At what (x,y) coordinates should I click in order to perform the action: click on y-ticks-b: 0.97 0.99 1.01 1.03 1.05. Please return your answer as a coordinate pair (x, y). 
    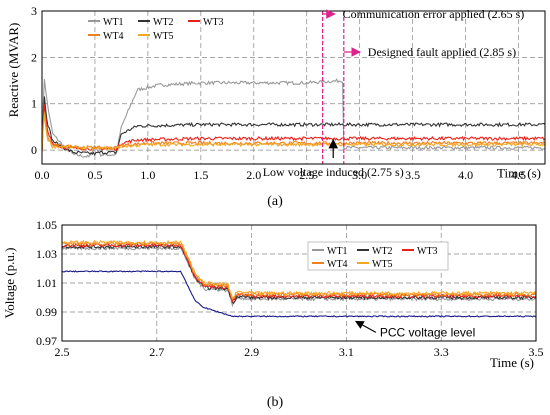
    Looking at the image, I should click on (46, 283).